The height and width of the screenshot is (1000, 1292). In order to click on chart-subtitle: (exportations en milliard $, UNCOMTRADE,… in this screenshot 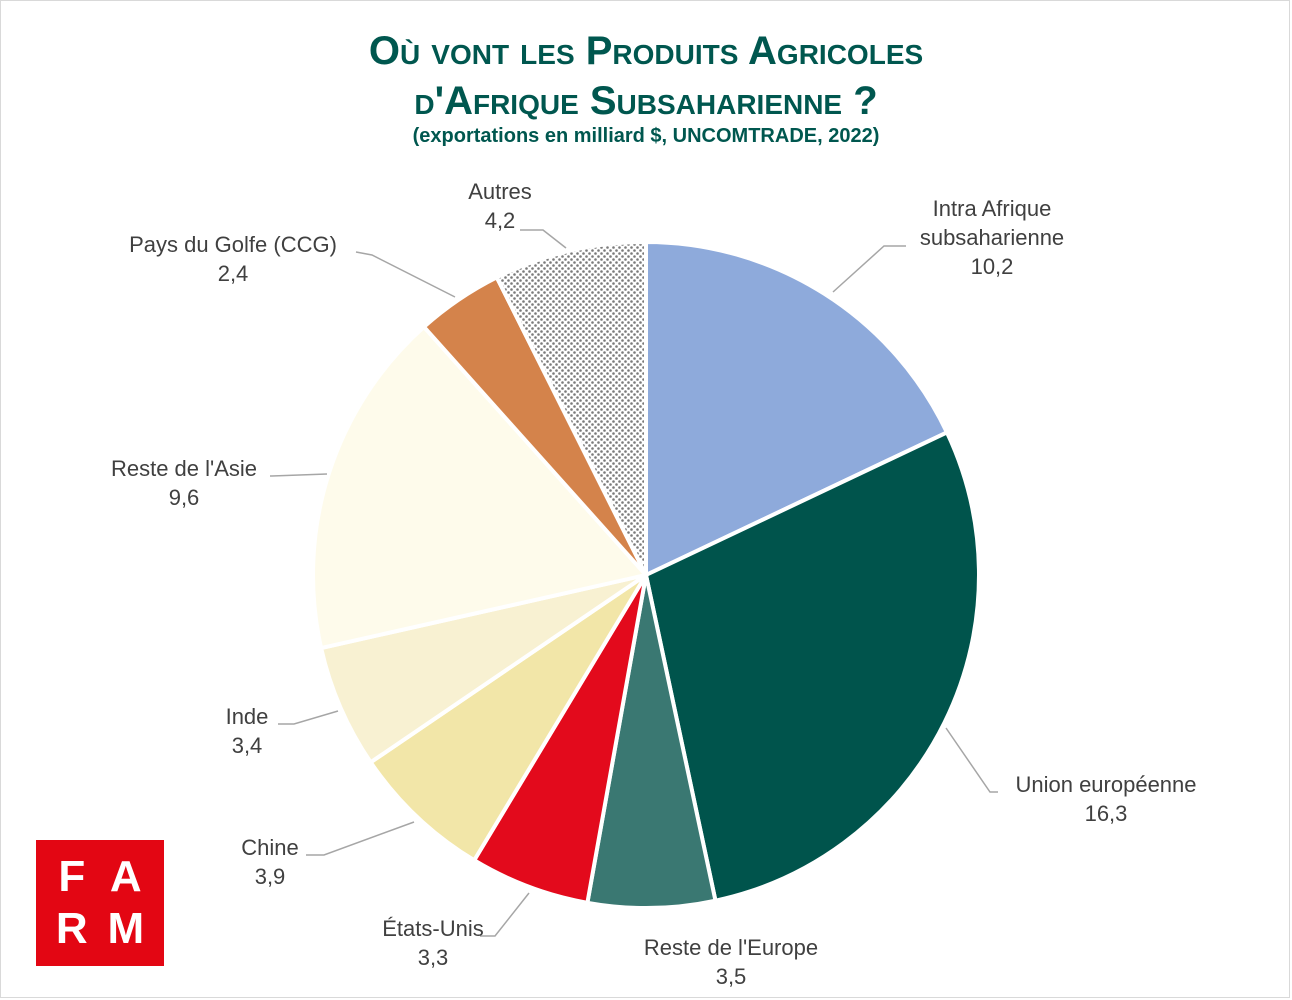, I will do `click(646, 136)`.